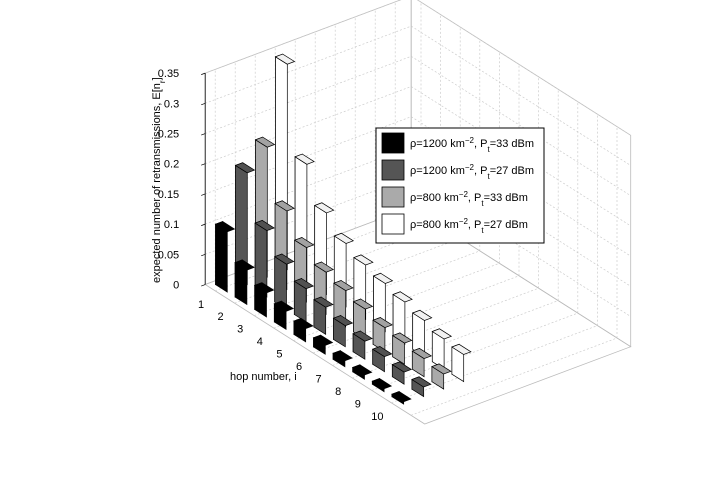 Image resolution: width=708 pixels, height=485 pixels. I want to click on z-tick-label: 0.05, so click(168, 255).